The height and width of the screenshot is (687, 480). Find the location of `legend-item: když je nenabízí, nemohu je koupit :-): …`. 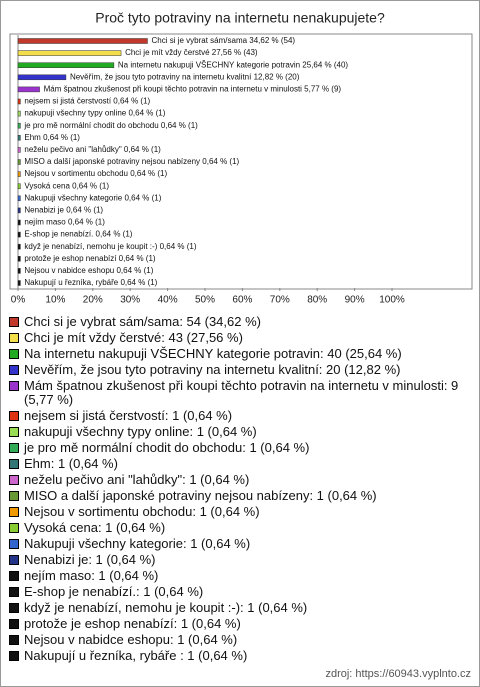

legend-item: když je nenabízí, nemohu je koupit :-): … is located at coordinates (240, 608).